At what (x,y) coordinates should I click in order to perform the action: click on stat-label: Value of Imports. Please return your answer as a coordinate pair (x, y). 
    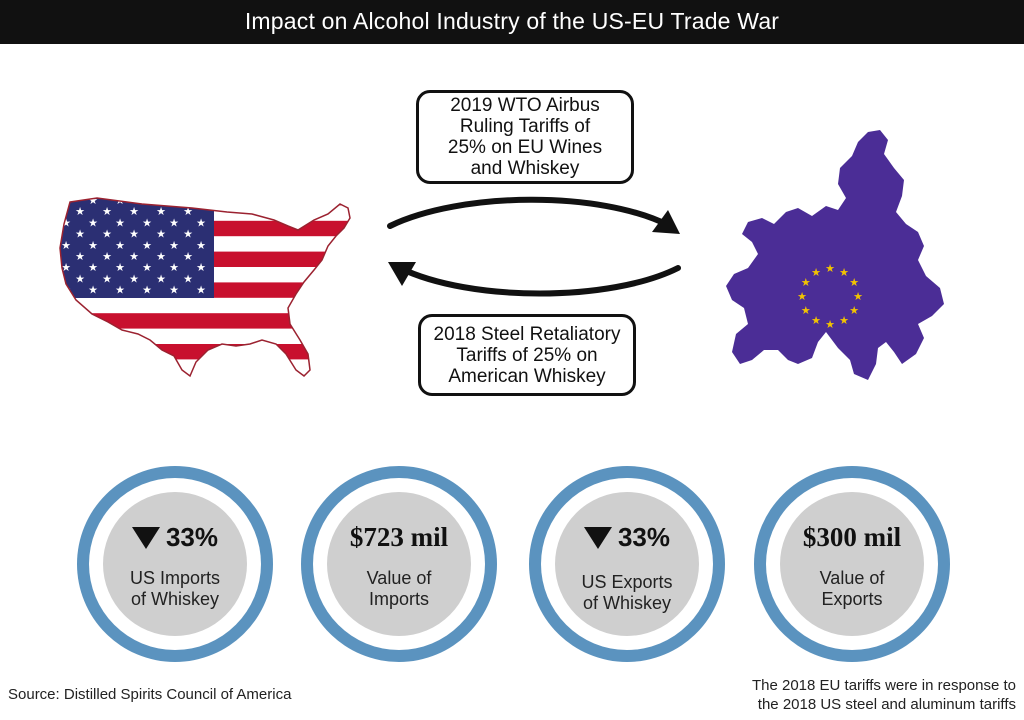
    Looking at the image, I should click on (399, 589).